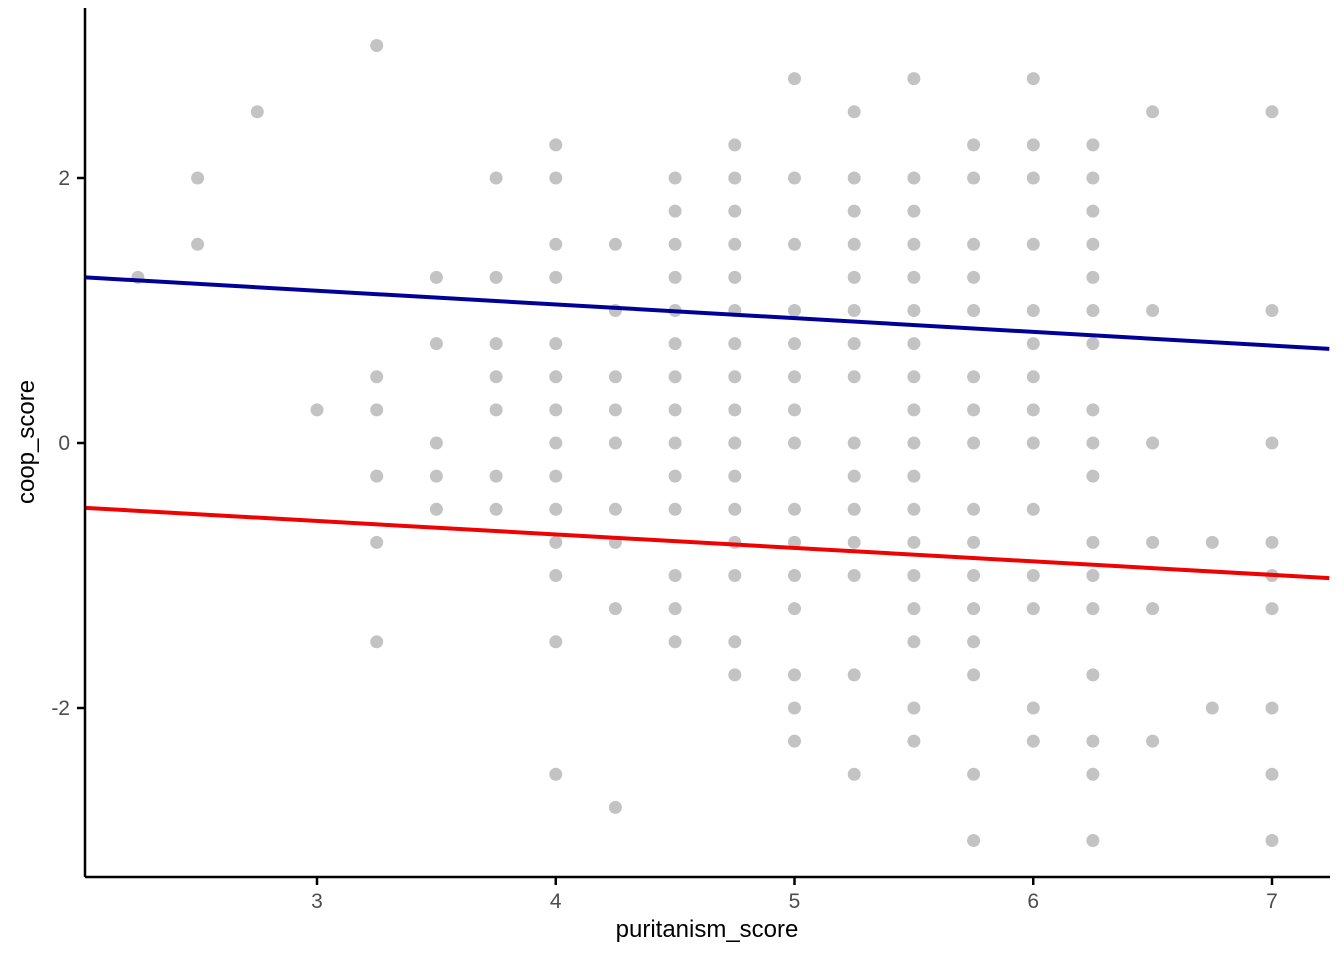 This screenshot has width=1344, height=960. I want to click on y-tick-label: 0, so click(64, 443).